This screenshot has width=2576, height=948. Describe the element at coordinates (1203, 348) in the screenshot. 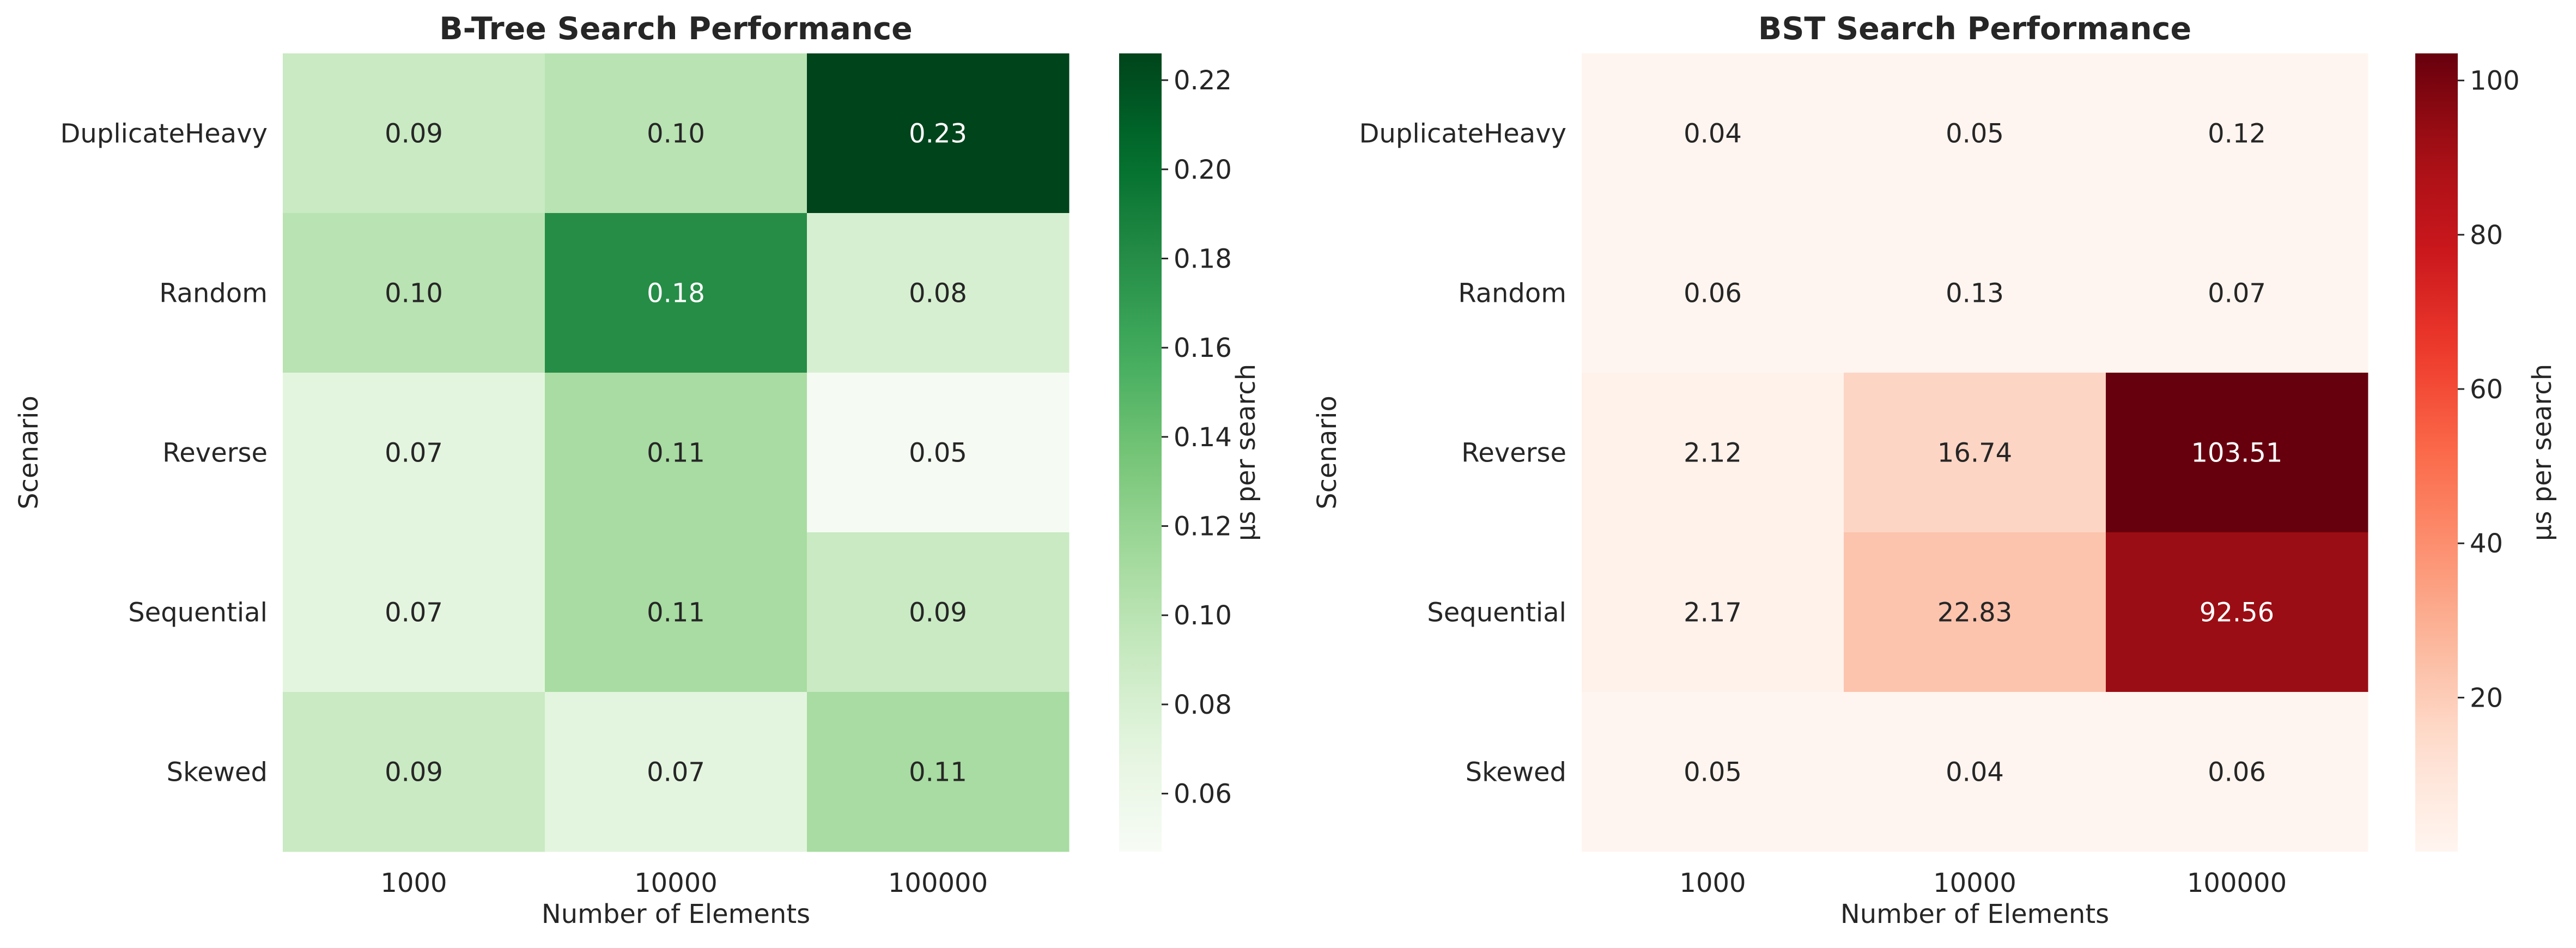

I see `btree-colorbar-tick-label: 0.16` at that location.